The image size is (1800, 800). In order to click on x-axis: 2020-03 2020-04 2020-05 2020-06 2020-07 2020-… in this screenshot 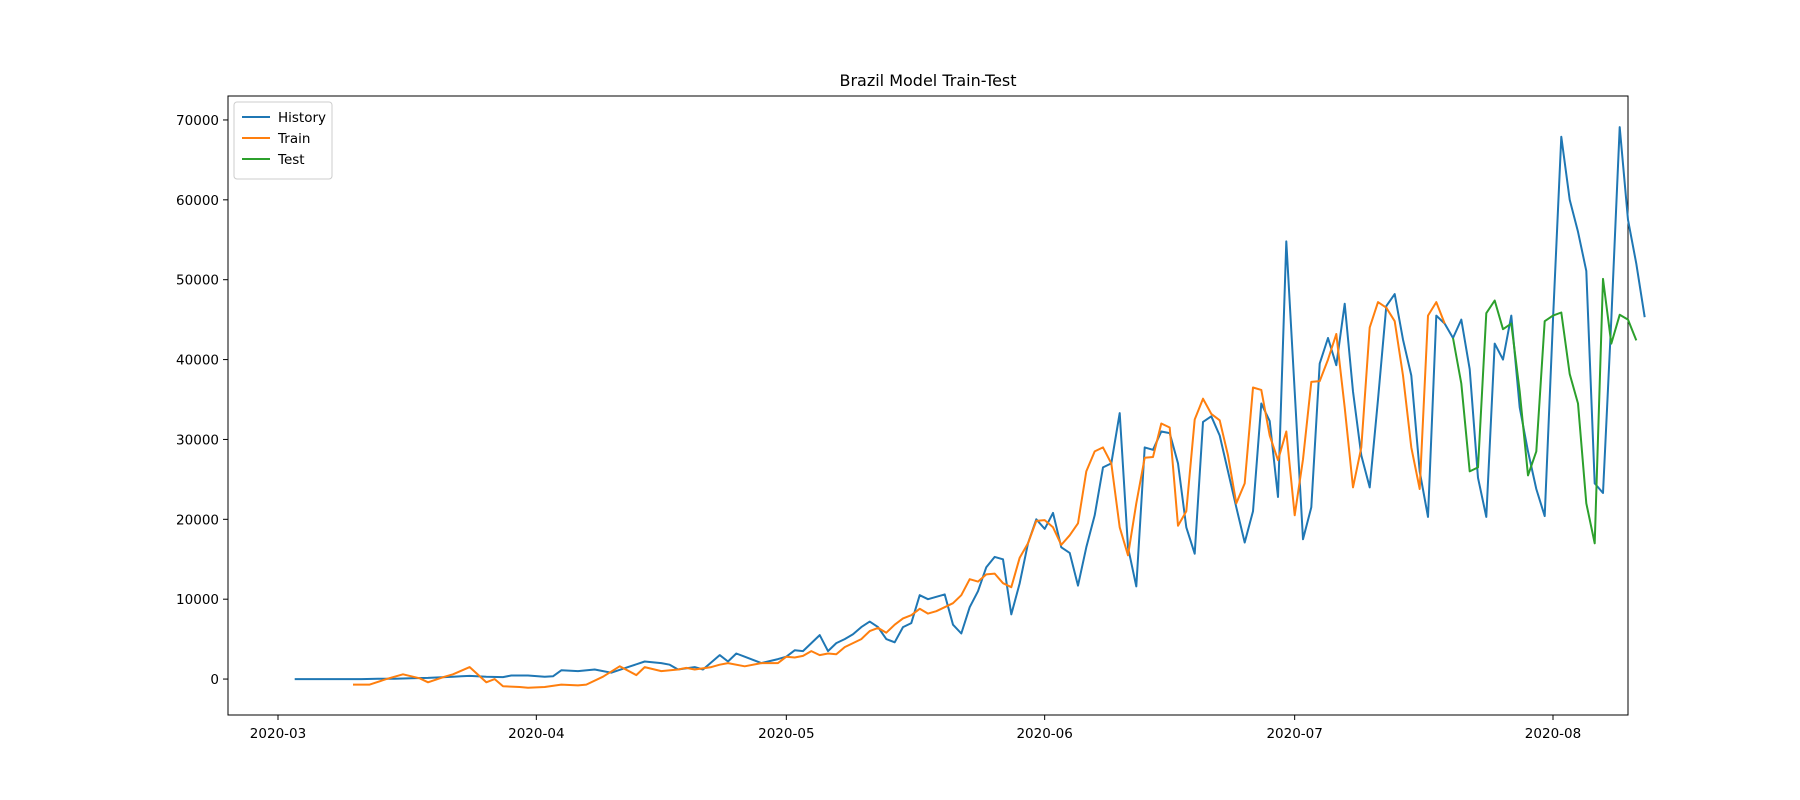, I will do `click(915, 728)`.